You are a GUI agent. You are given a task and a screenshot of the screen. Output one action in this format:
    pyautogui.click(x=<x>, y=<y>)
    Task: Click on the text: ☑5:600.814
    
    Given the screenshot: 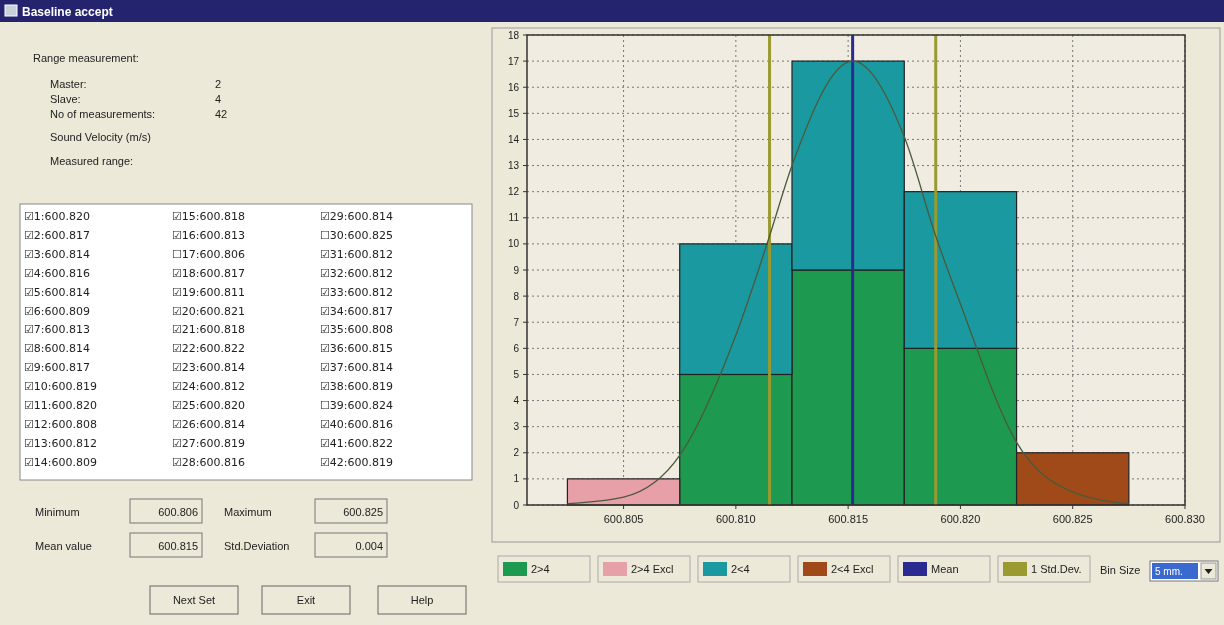 What is the action you would take?
    pyautogui.click(x=57, y=292)
    